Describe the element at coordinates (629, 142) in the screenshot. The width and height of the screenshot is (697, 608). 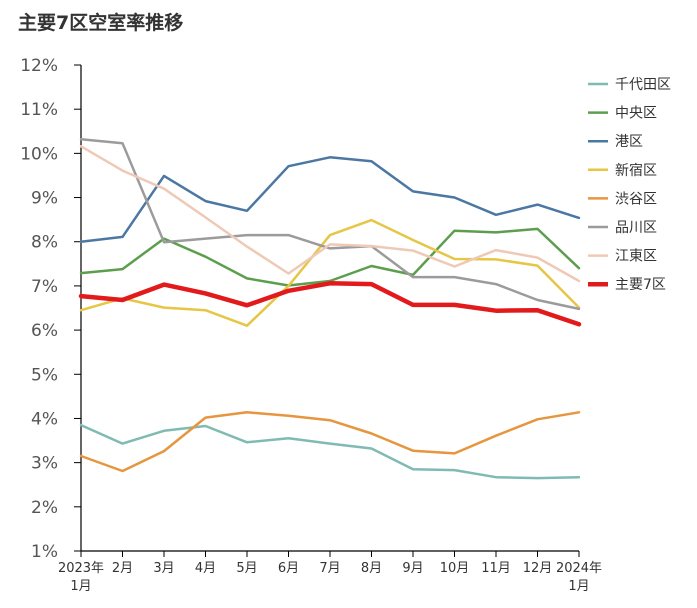
I see `legend-label: 港区` at that location.